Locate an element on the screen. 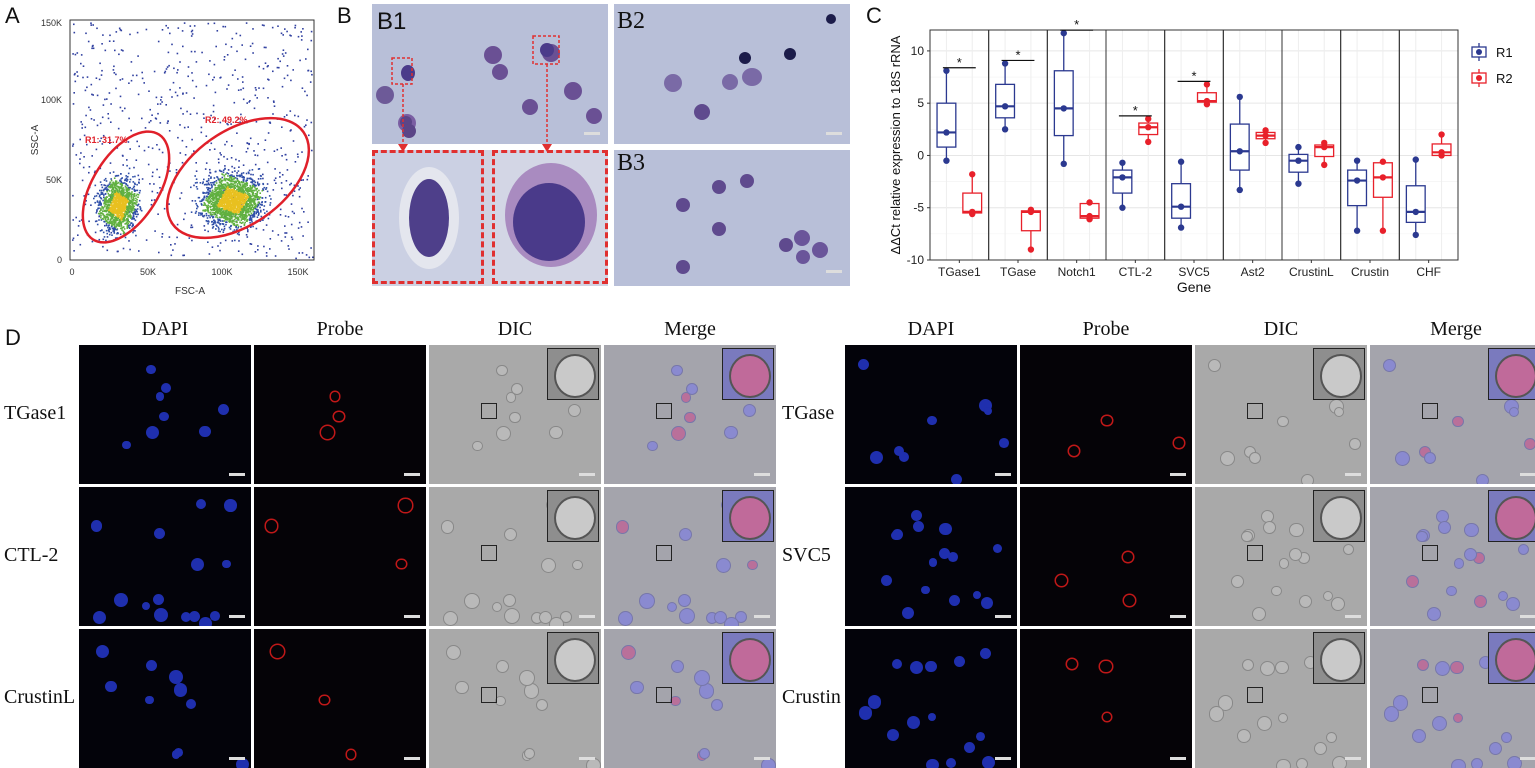 Image resolution: width=1535 pixels, height=768 pixels. scale-bar is located at coordinates (1527, 474).